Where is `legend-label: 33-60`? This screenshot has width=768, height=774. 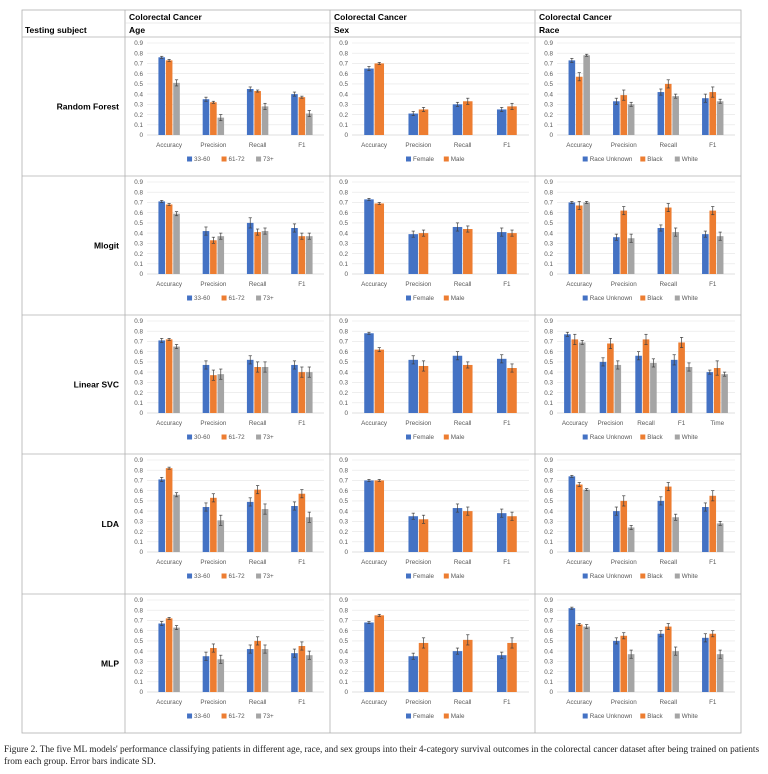
legend-label: 33-60 is located at coordinates (202, 159).